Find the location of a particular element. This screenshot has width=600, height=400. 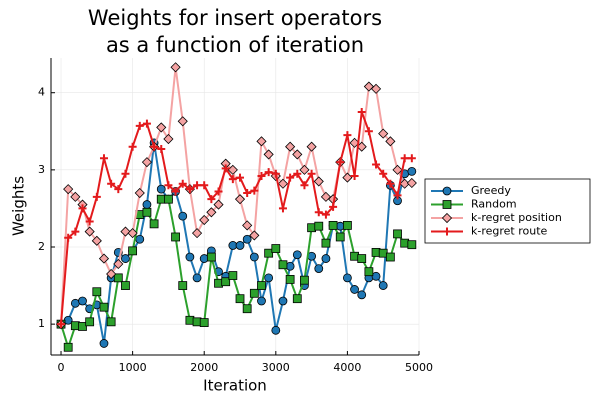

x-tick-label: 4000 is located at coordinates (347, 367).